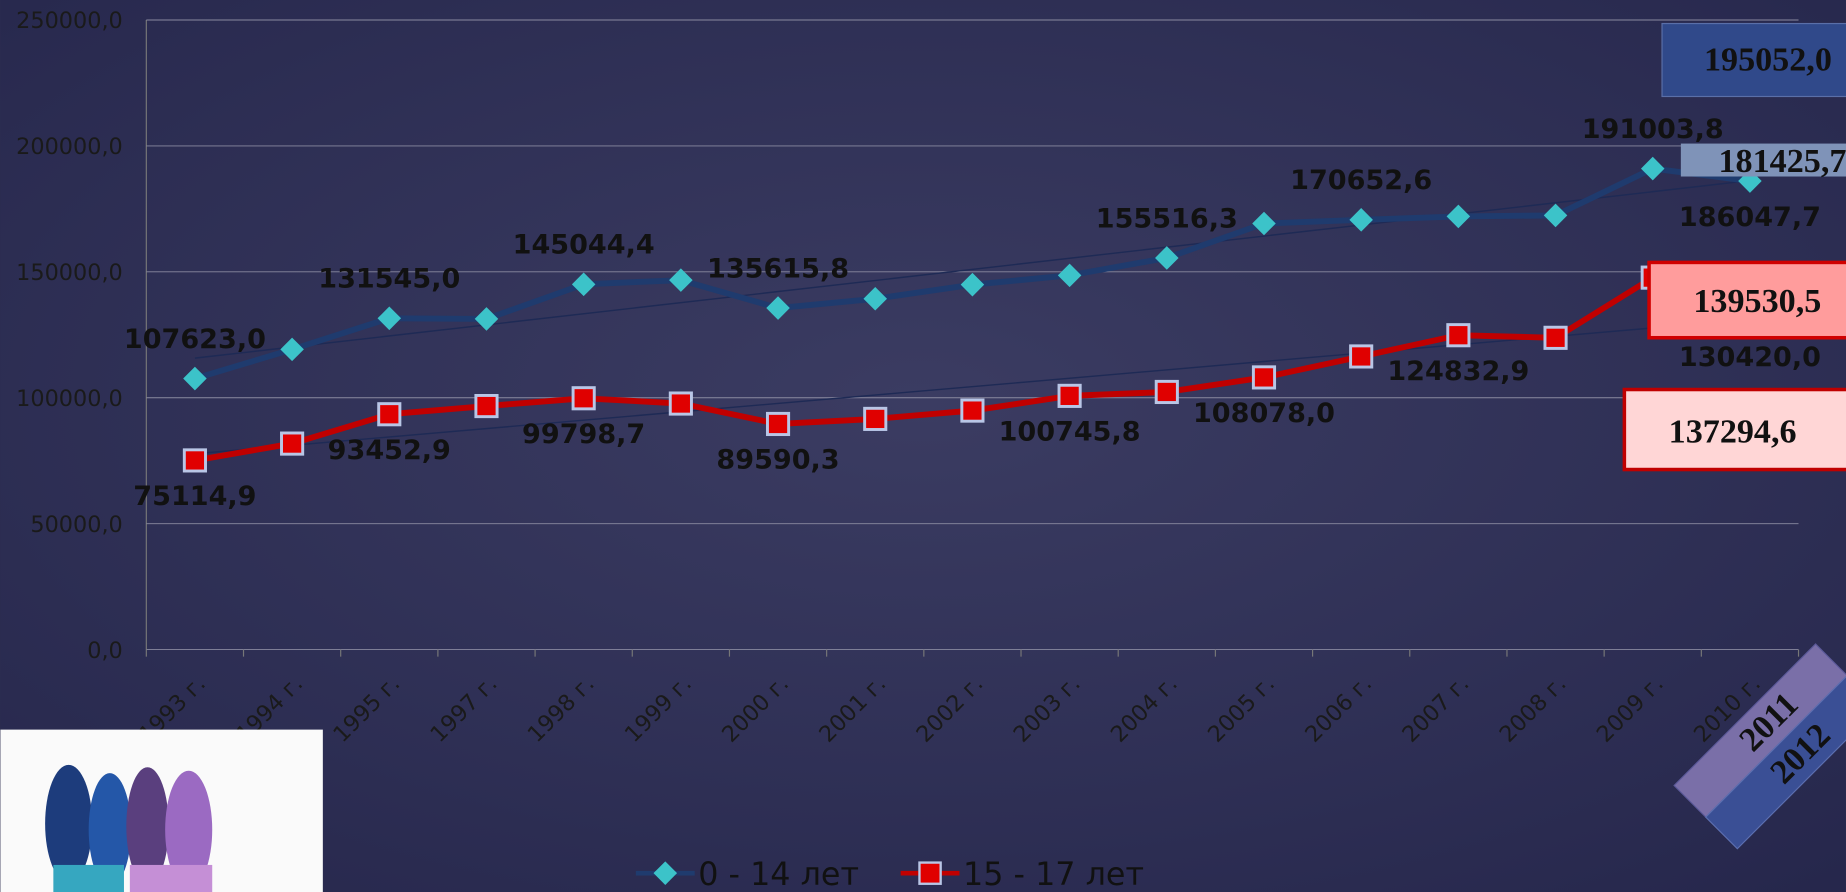 This screenshot has width=1846, height=892. What do you see at coordinates (584, 245) in the screenshot?
I see `data-label: 145044,4` at bounding box center [584, 245].